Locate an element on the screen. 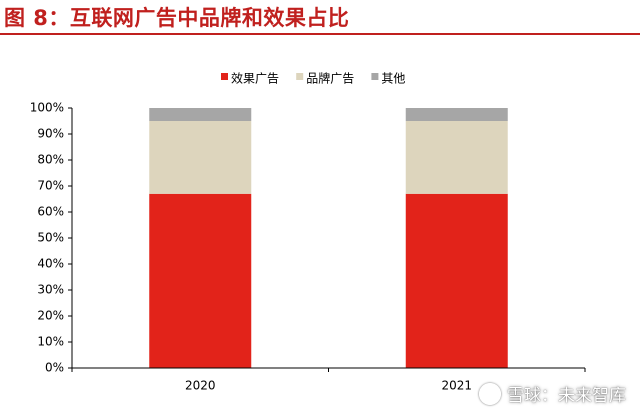 The height and width of the screenshot is (414, 640). title-divider is located at coordinates (320, 34).